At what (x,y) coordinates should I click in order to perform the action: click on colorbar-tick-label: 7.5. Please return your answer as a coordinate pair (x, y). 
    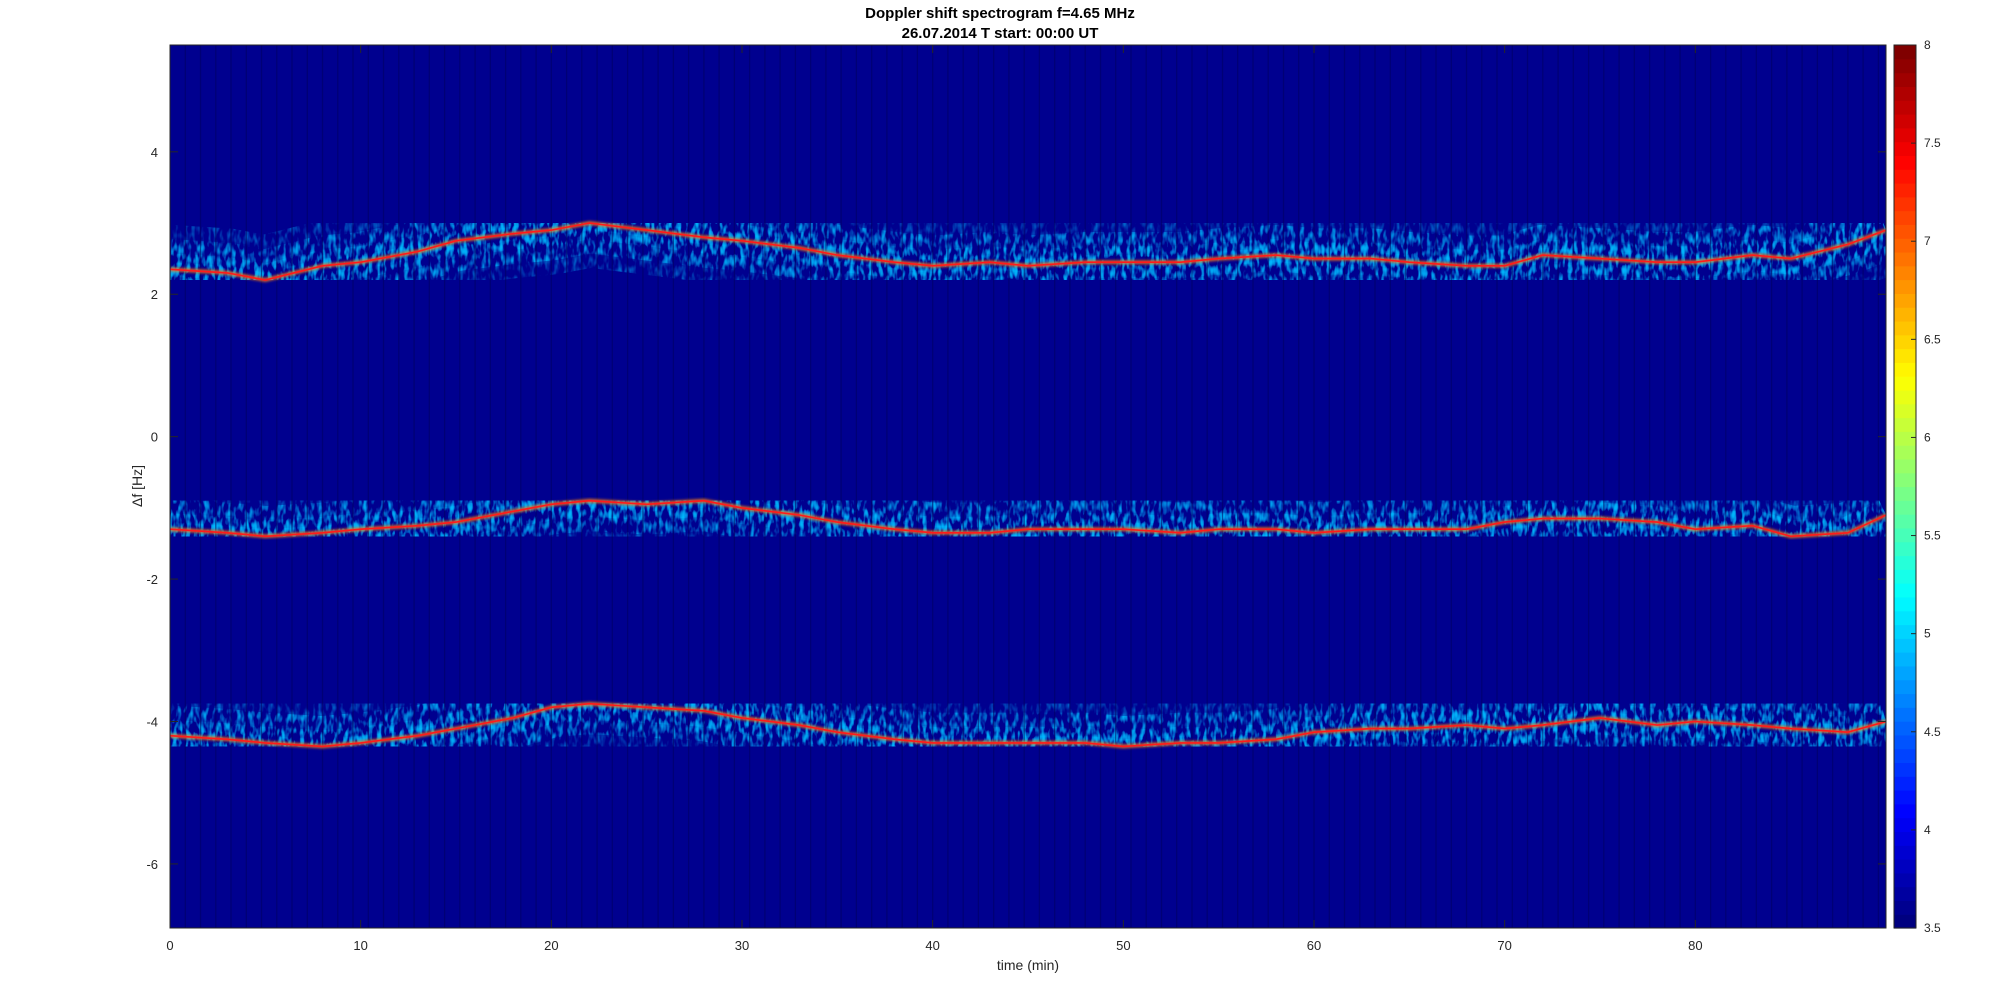
    Looking at the image, I should click on (1932, 143).